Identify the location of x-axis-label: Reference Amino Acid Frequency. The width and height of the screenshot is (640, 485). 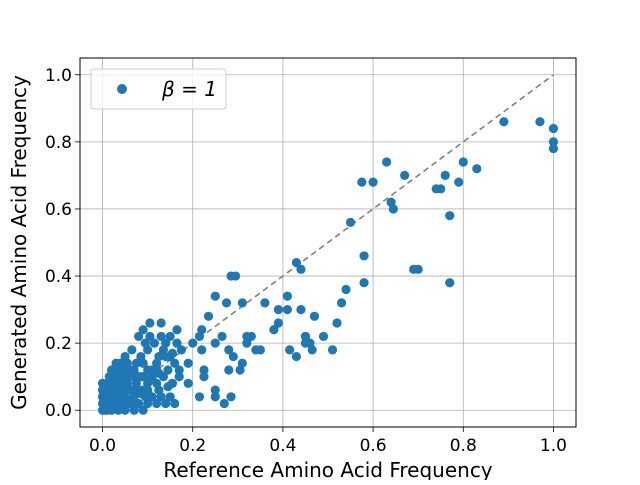
(327, 469).